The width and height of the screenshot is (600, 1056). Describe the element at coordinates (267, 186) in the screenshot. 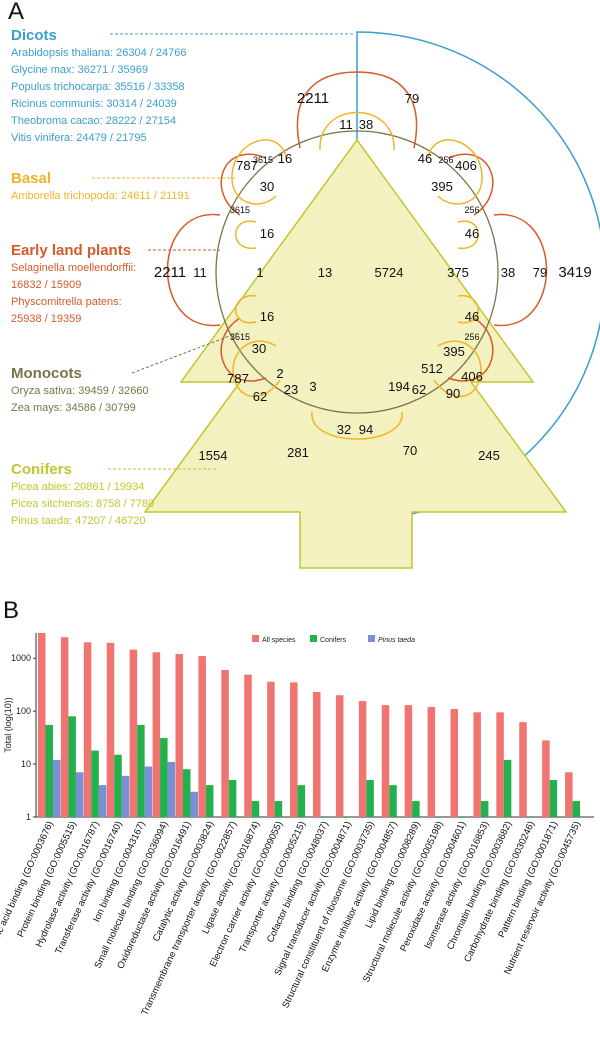

I see `venn-count-label: 30` at that location.